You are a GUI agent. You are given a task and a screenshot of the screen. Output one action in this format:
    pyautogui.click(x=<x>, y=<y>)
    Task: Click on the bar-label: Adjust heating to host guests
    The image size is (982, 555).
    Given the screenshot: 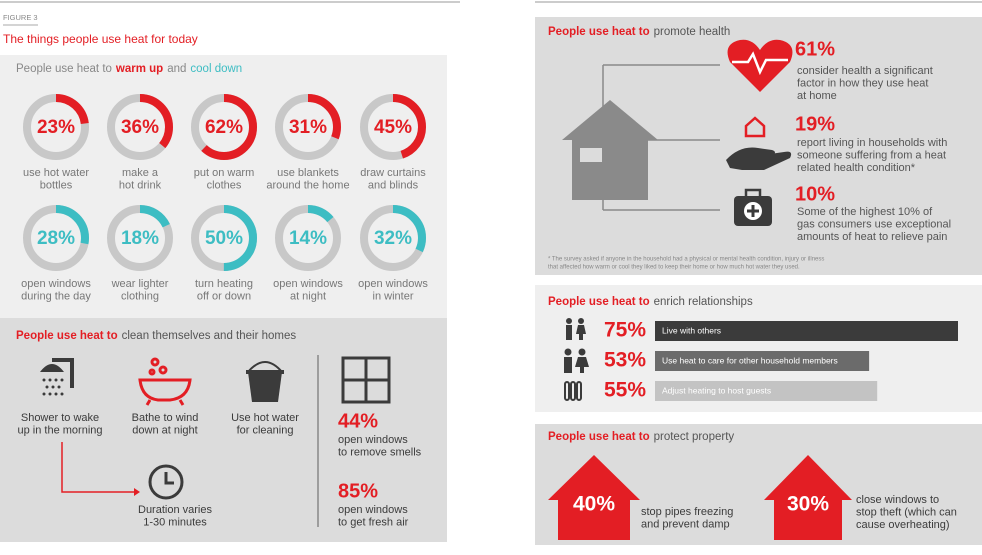 What is the action you would take?
    pyautogui.click(x=716, y=390)
    